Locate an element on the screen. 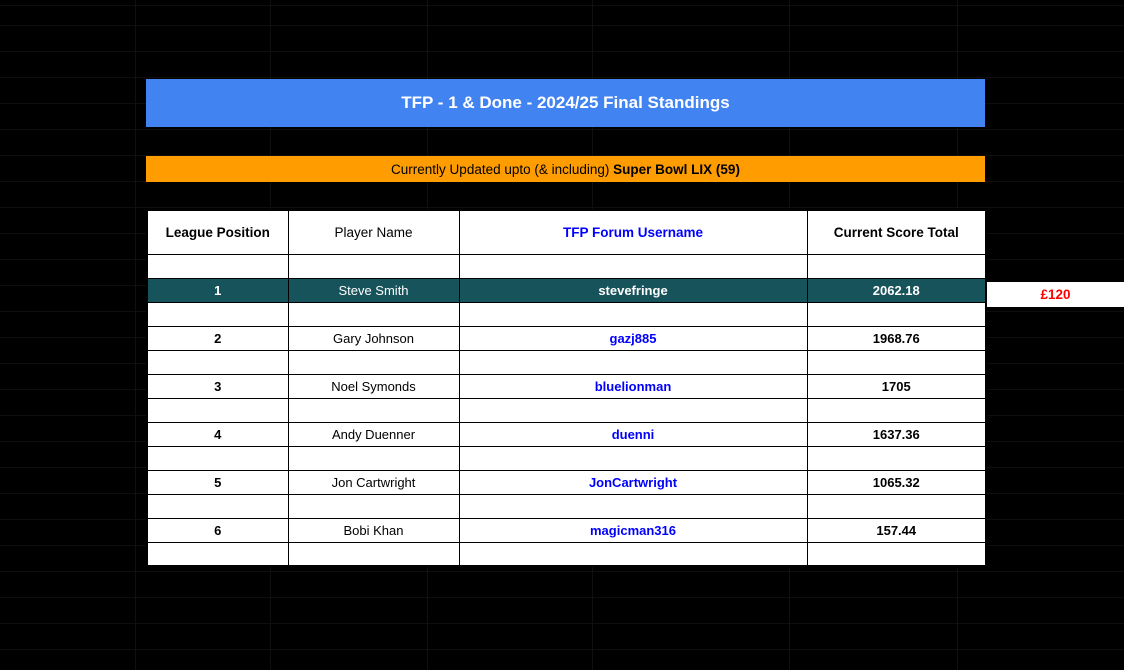 The height and width of the screenshot is (670, 1124). standings-row: 4 Andy Duenner duenni 1637.36 is located at coordinates (566, 434).